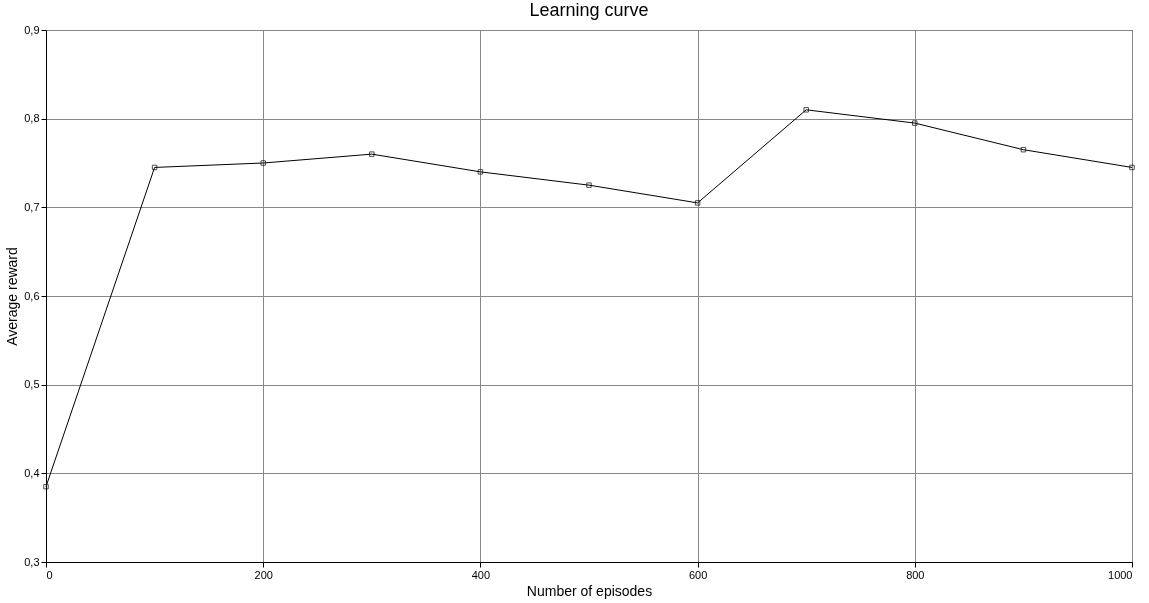  I want to click on y-tick-label: 0,6, so click(32, 295).